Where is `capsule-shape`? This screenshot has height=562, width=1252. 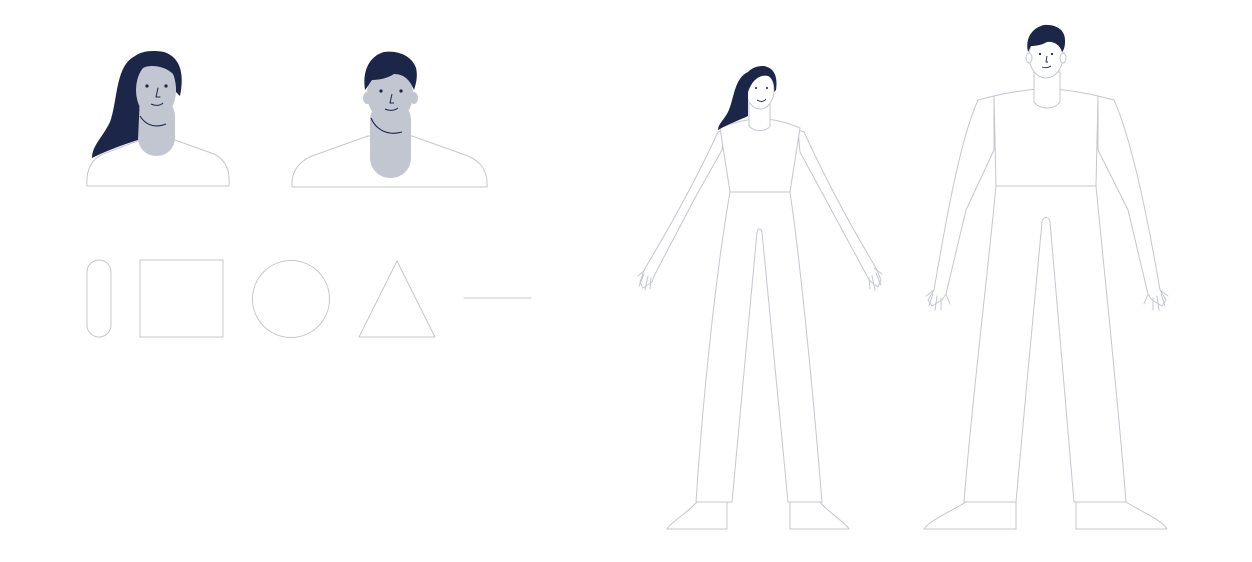 capsule-shape is located at coordinates (99, 298).